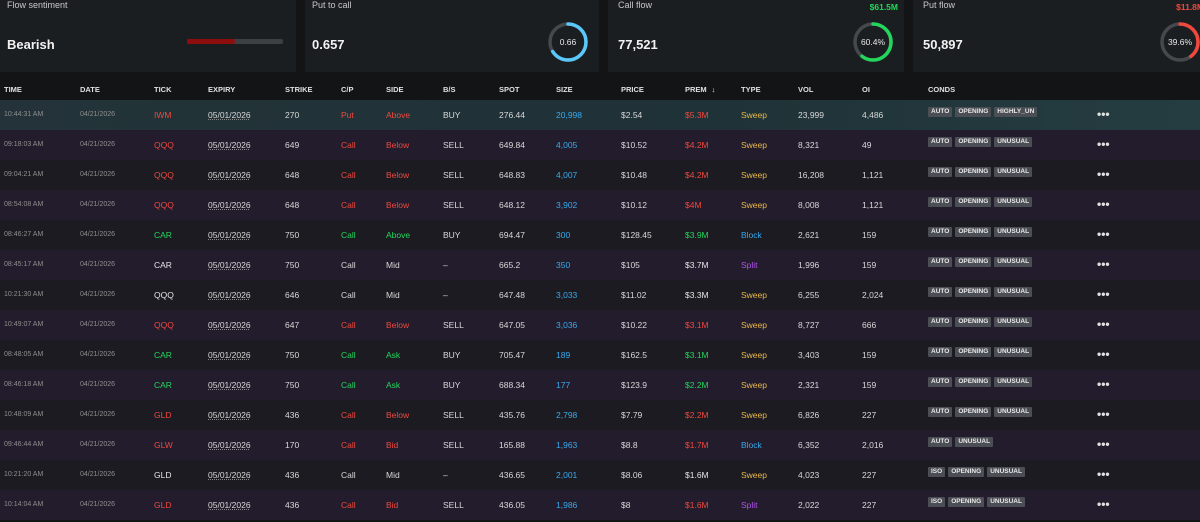  What do you see at coordinates (635, 5) in the screenshot?
I see `call-flow-title: Call flow` at bounding box center [635, 5].